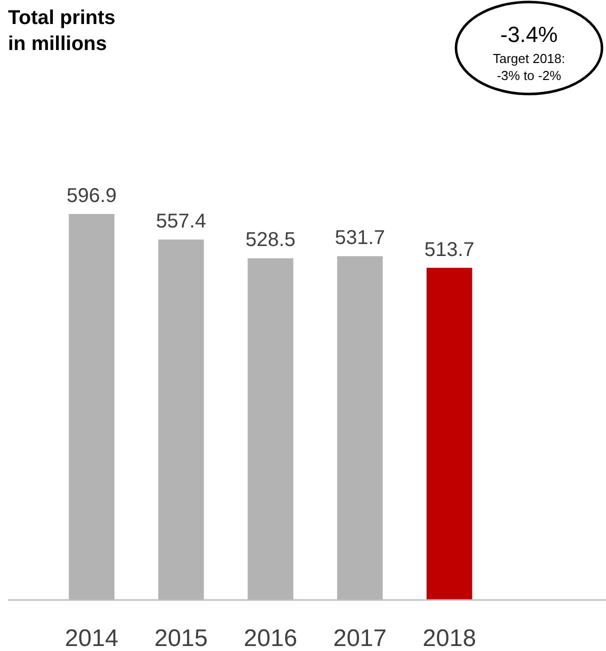 The image size is (606, 651). What do you see at coordinates (529, 75) in the screenshot?
I see `text: -3% to -2%` at bounding box center [529, 75].